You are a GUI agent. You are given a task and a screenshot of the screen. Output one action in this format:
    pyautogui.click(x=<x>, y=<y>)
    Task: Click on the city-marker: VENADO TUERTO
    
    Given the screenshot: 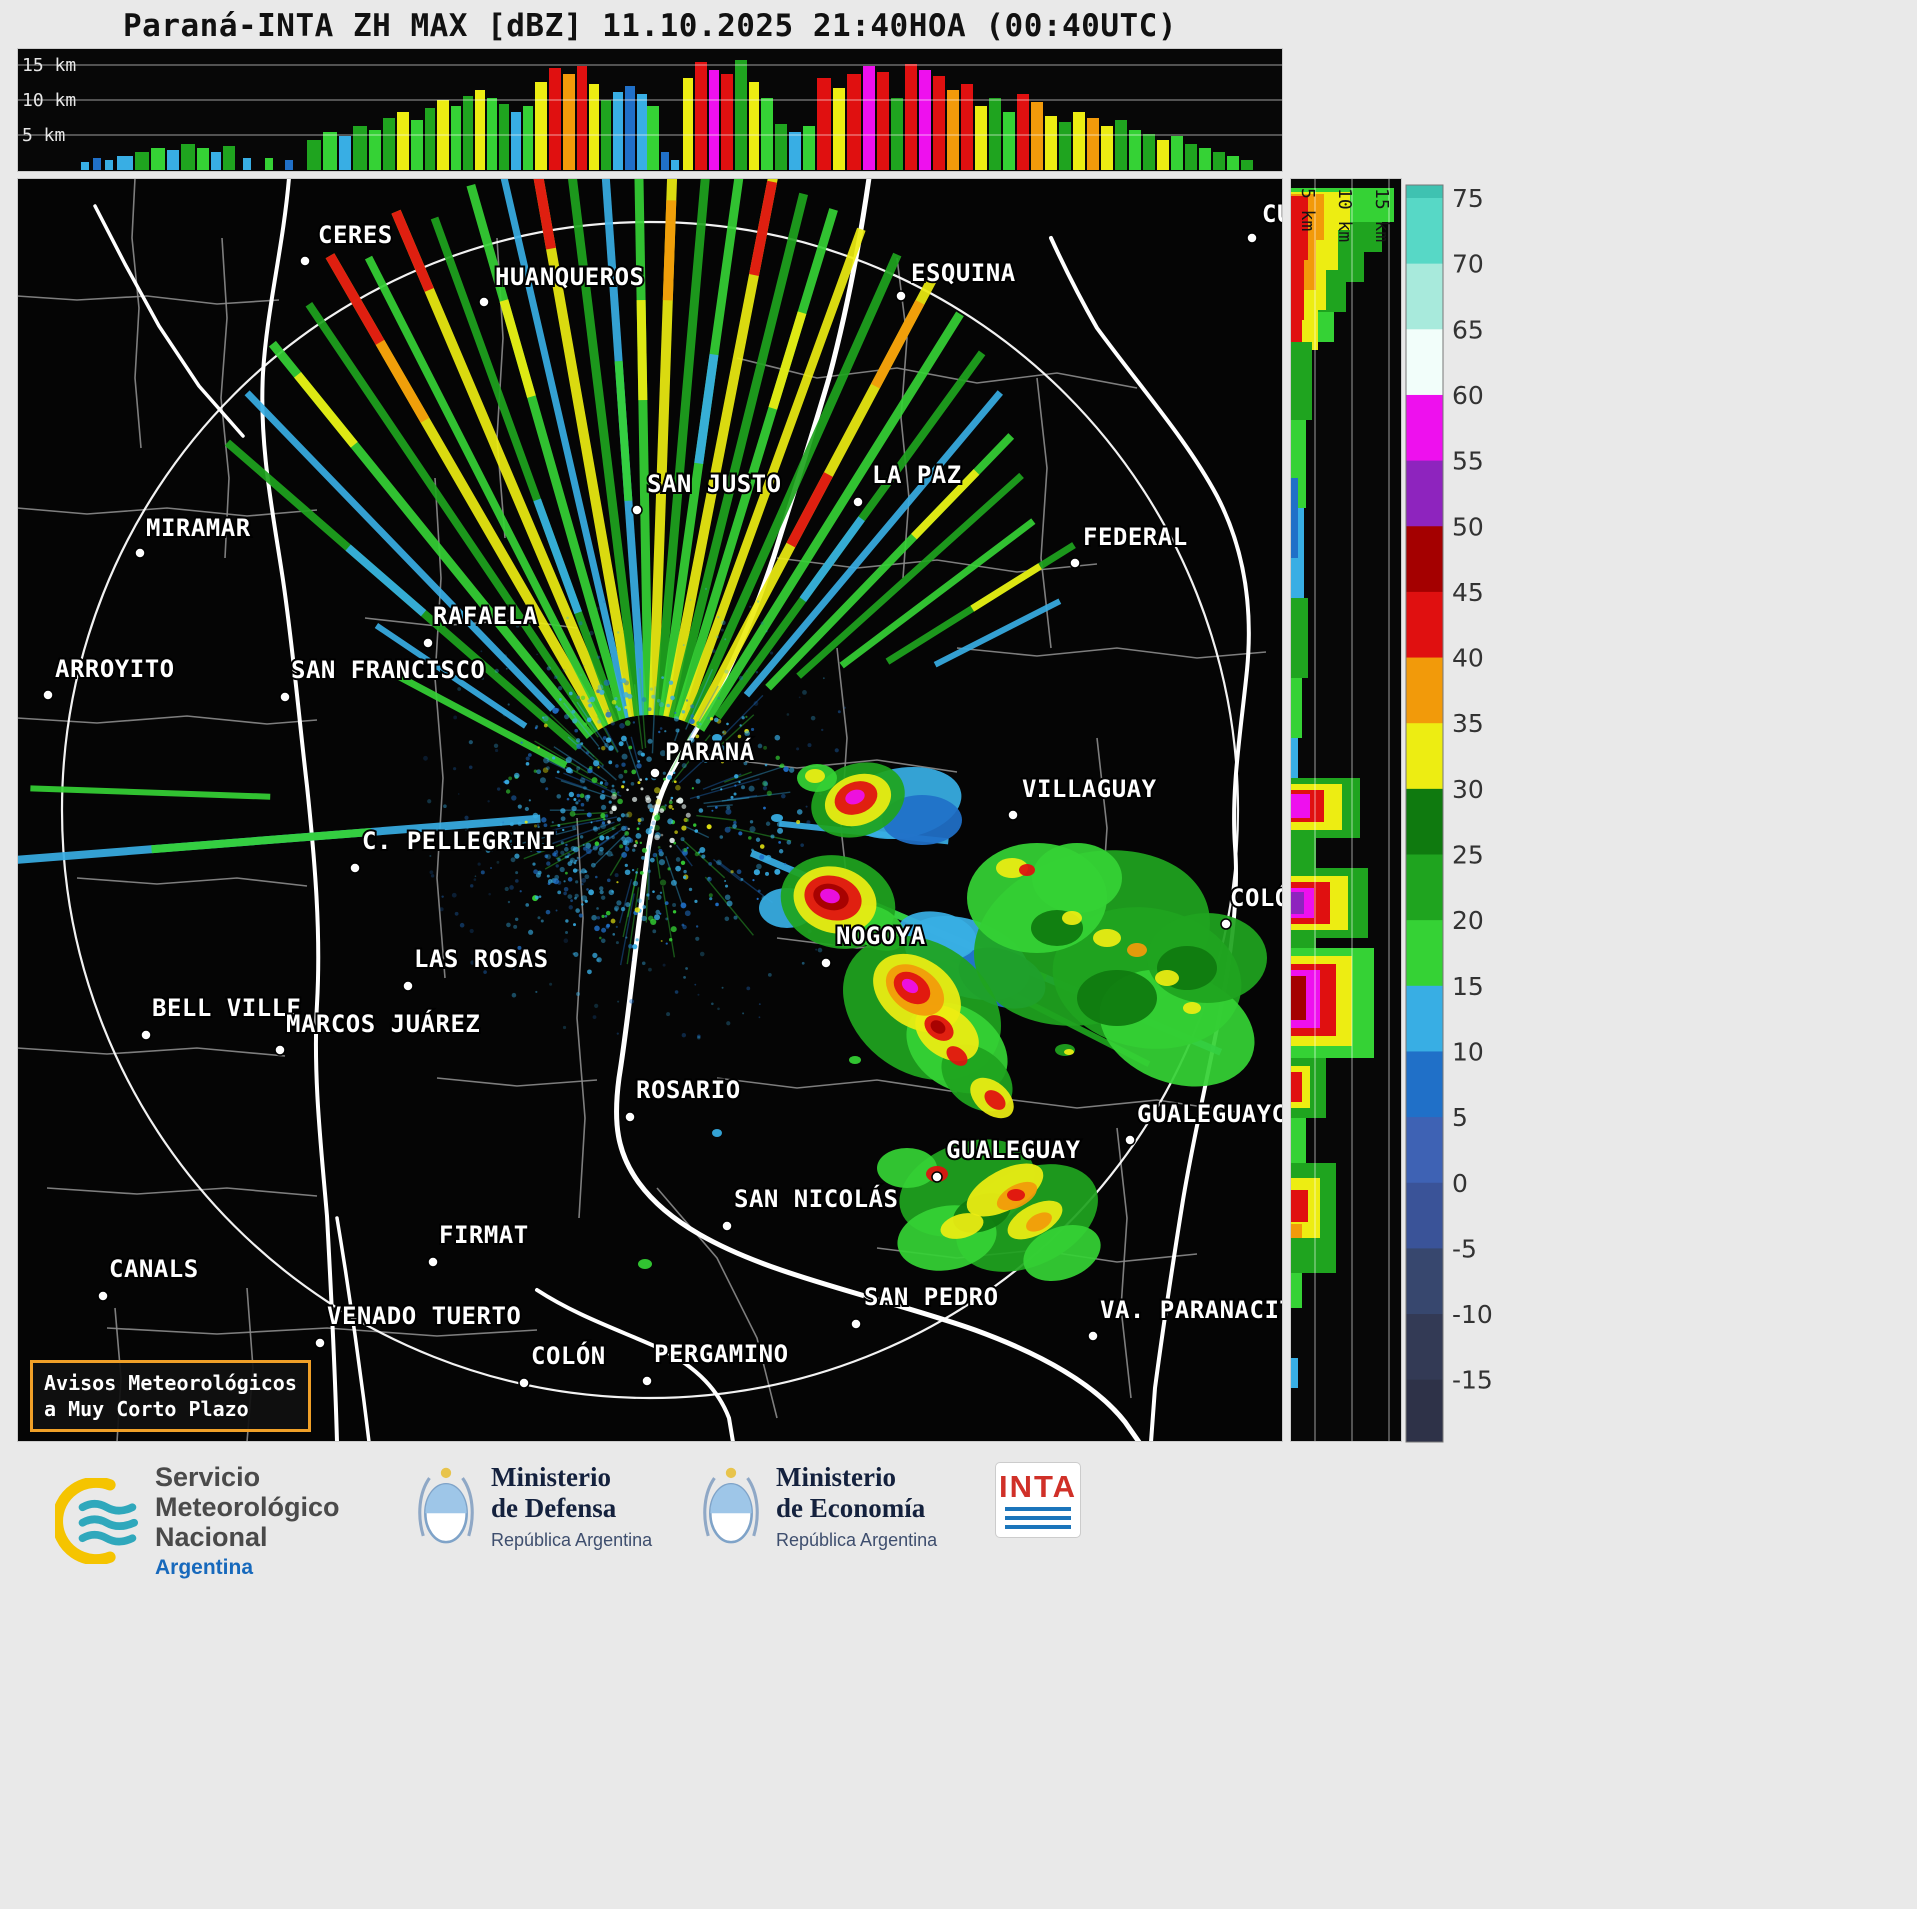 What is the action you would take?
    pyautogui.click(x=418, y=1324)
    